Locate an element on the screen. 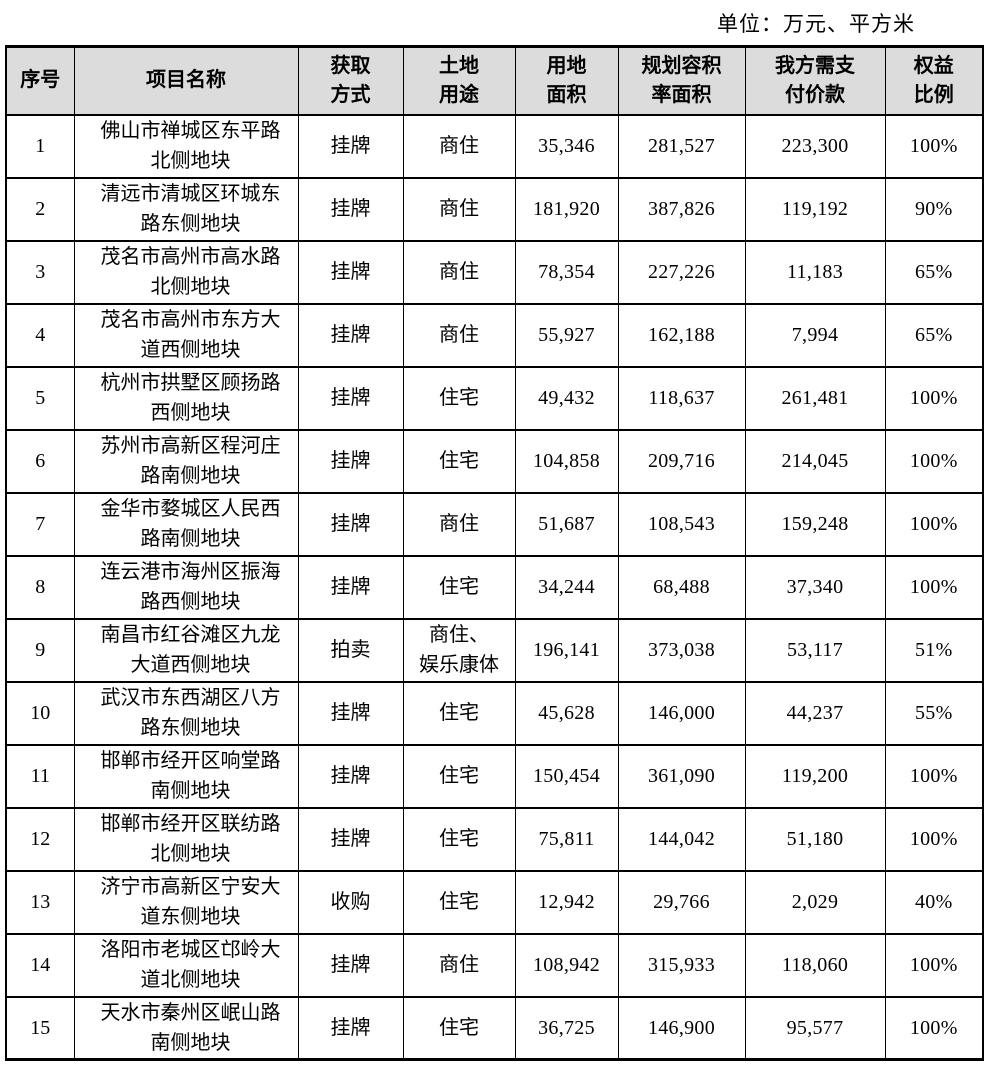  cell-project-name: 洛阳市老城区邙岭大 道北侧地块 is located at coordinates (186, 965).